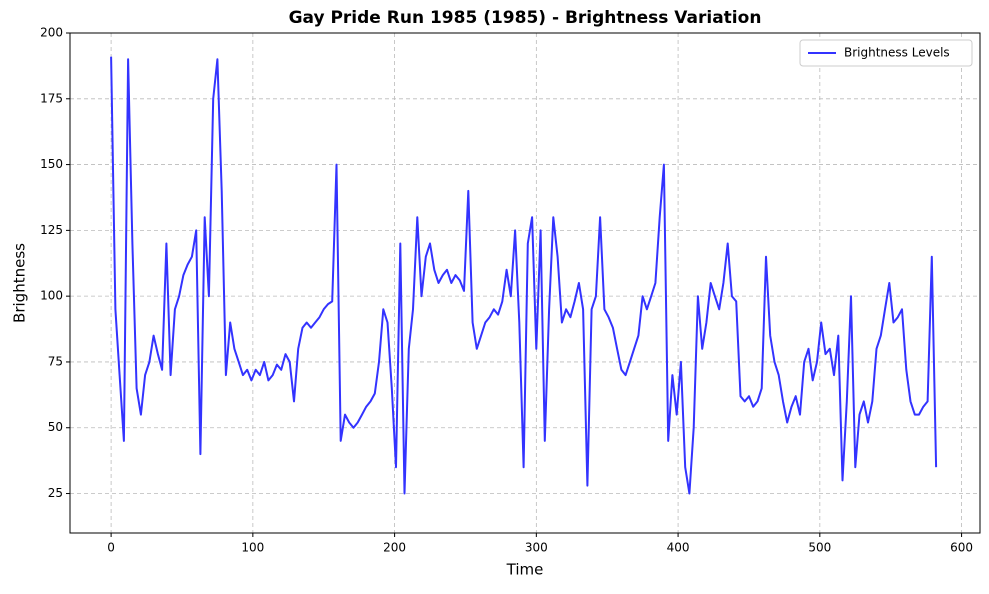  What do you see at coordinates (252, 548) in the screenshot?
I see `x-tick-label: 100` at bounding box center [252, 548].